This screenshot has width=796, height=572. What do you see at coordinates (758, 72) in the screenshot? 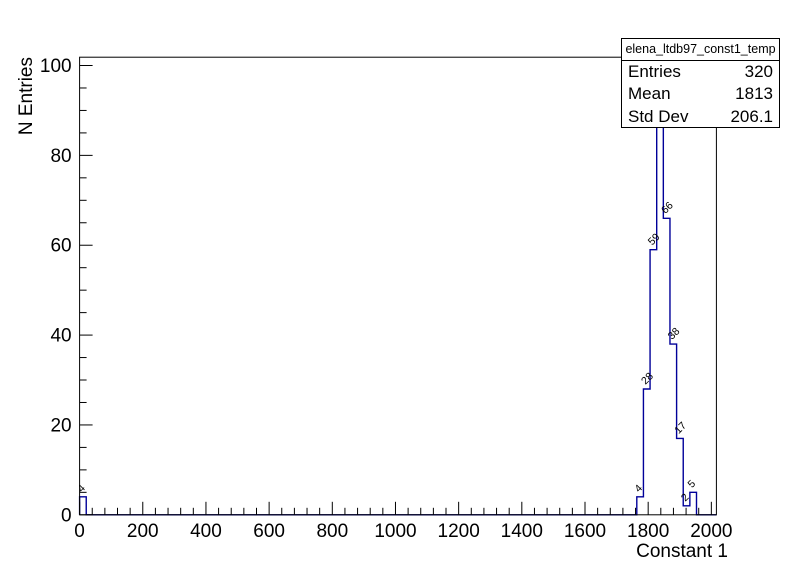
I see `stats-value: 320` at bounding box center [758, 72].